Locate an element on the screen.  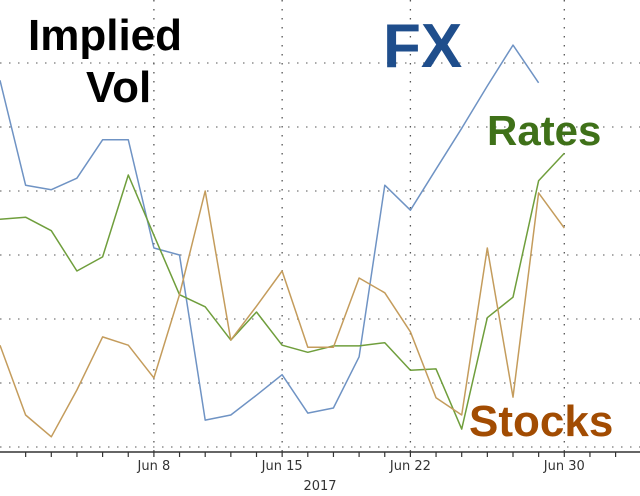
x-tick-label: Jun 30 is located at coordinates (564, 466).